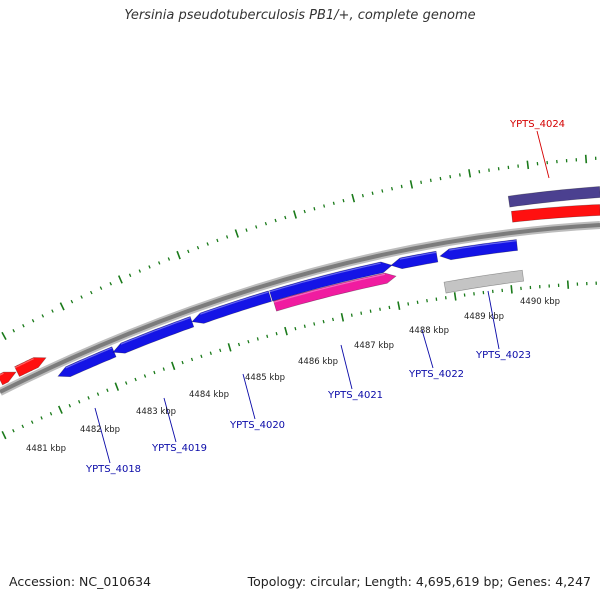 This screenshot has width=600, height=600. Describe the element at coordinates (418, 255) in the screenshot. I see `gene-ypts-4022-highlight` at that location.